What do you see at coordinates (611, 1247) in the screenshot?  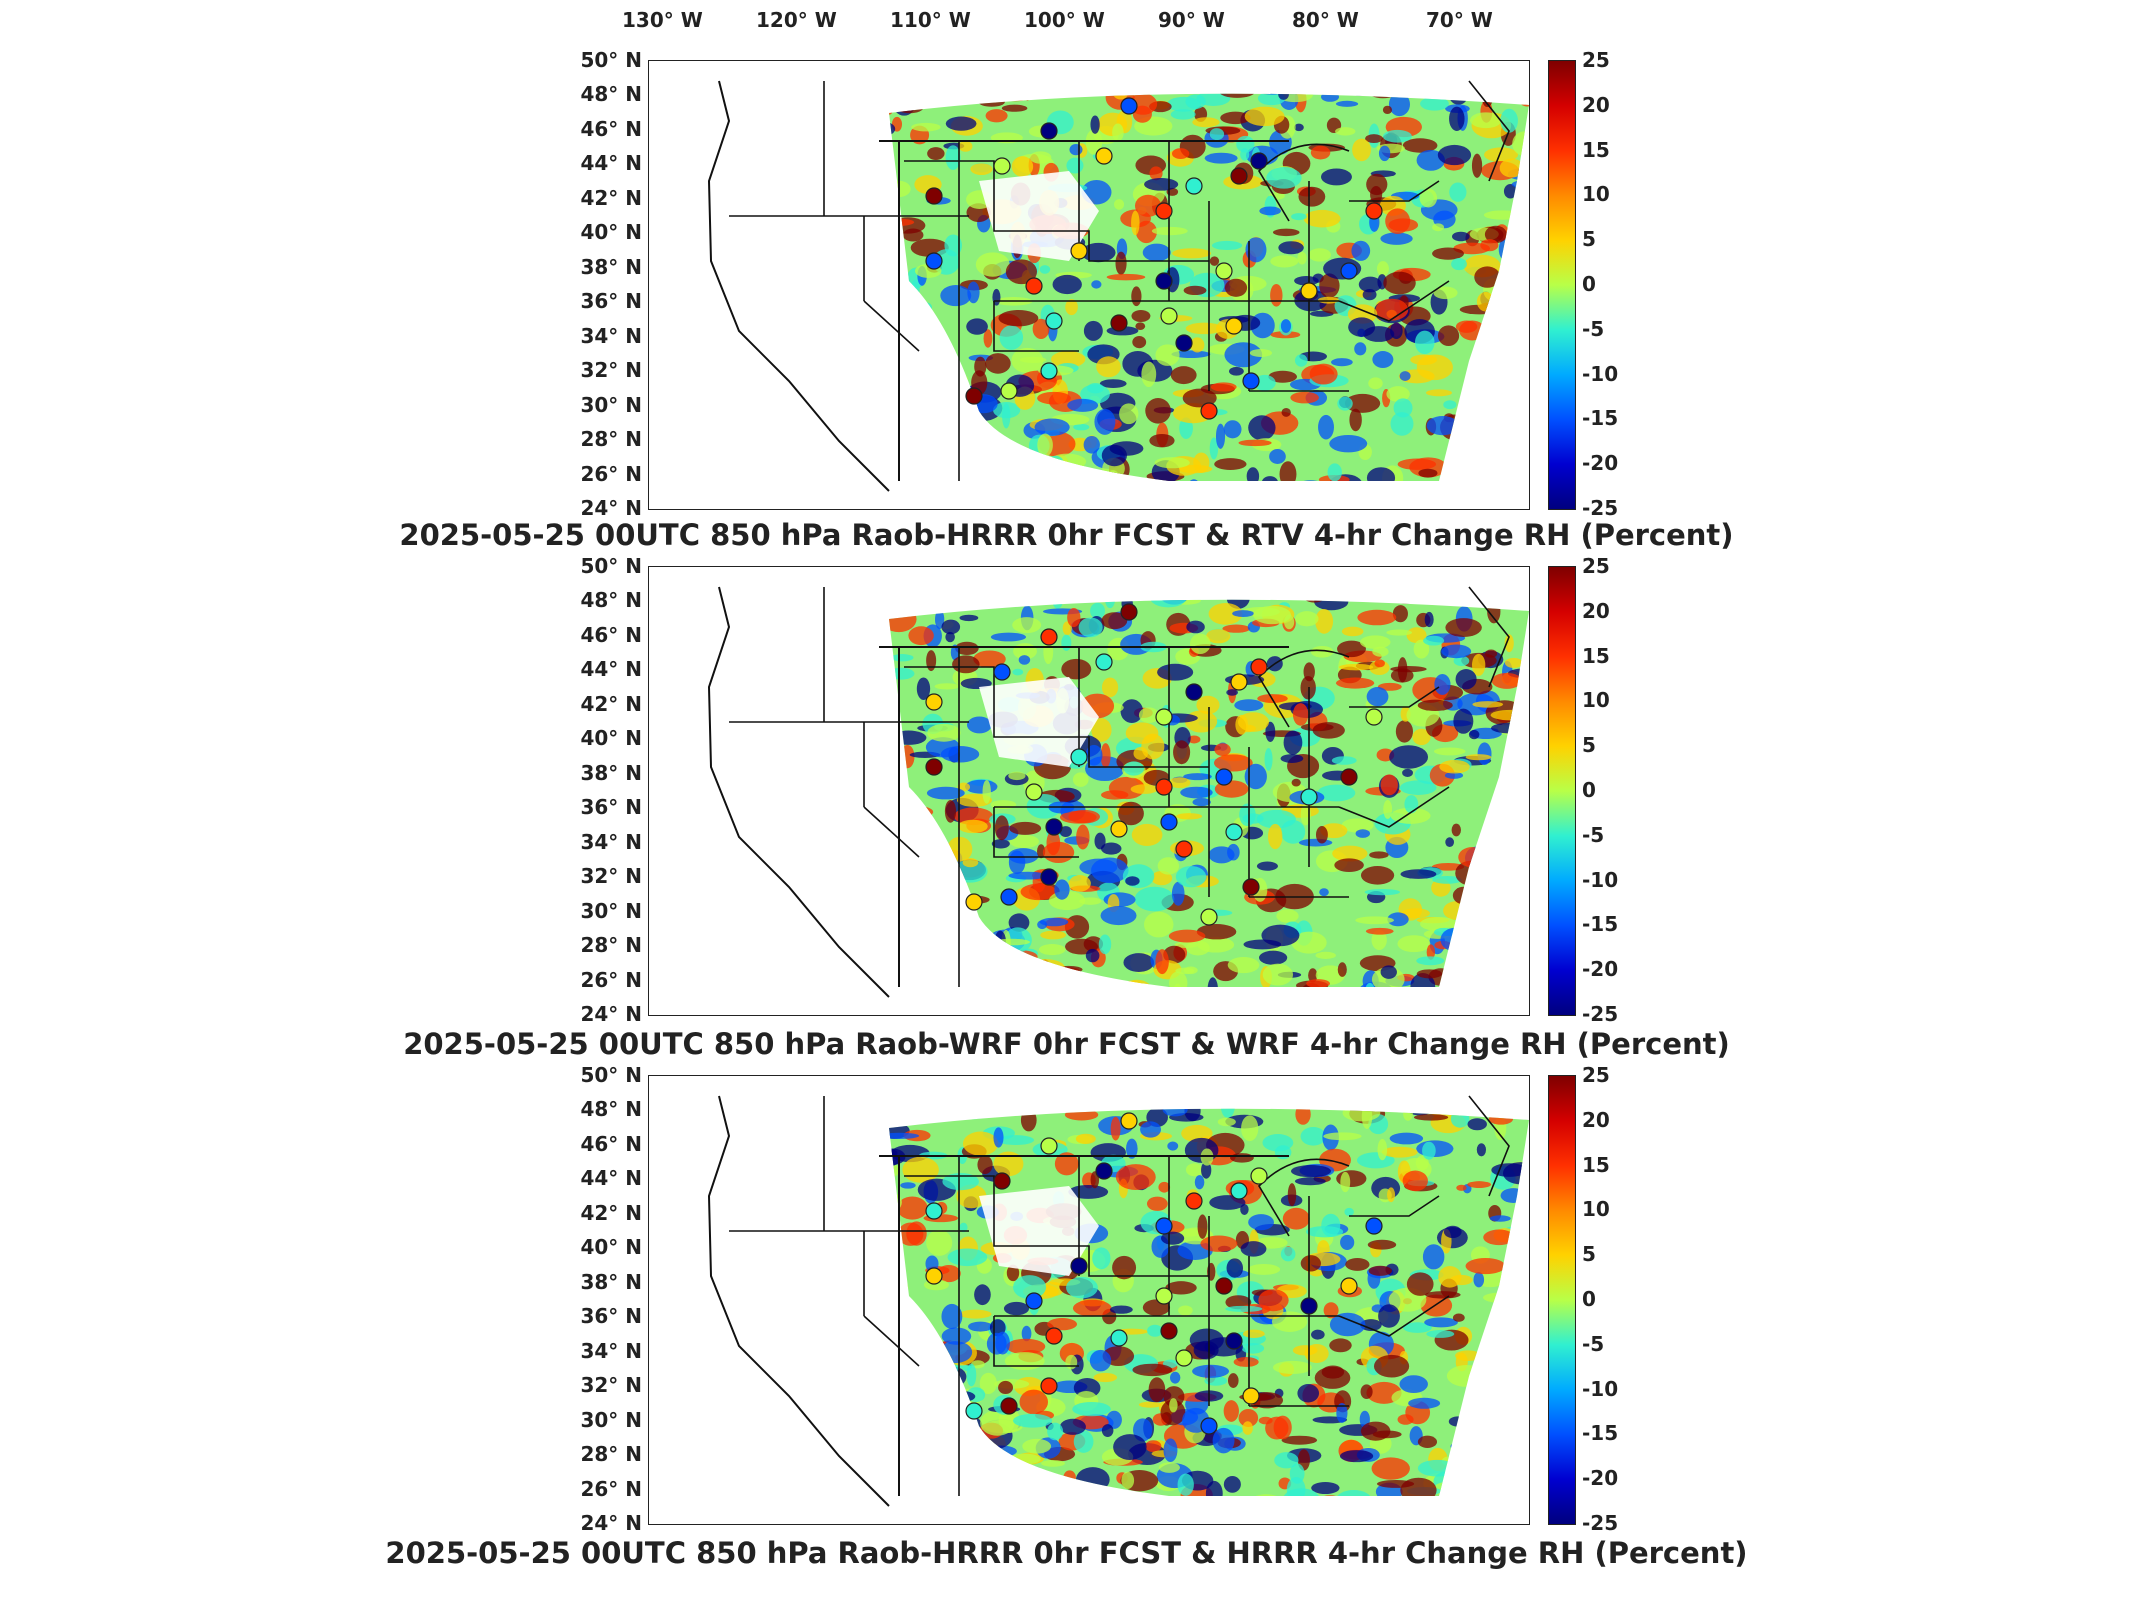 I see `latitude-label: 40° N` at bounding box center [611, 1247].